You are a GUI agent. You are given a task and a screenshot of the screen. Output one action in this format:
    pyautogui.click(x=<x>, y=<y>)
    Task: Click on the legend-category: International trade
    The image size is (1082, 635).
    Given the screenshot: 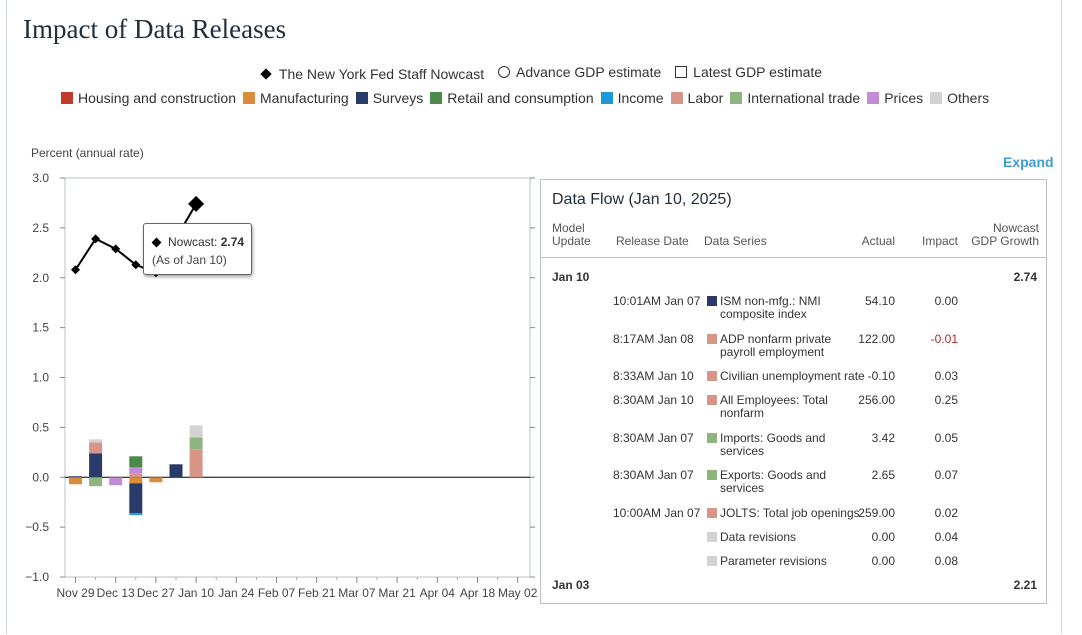 What is the action you would take?
    pyautogui.click(x=795, y=98)
    